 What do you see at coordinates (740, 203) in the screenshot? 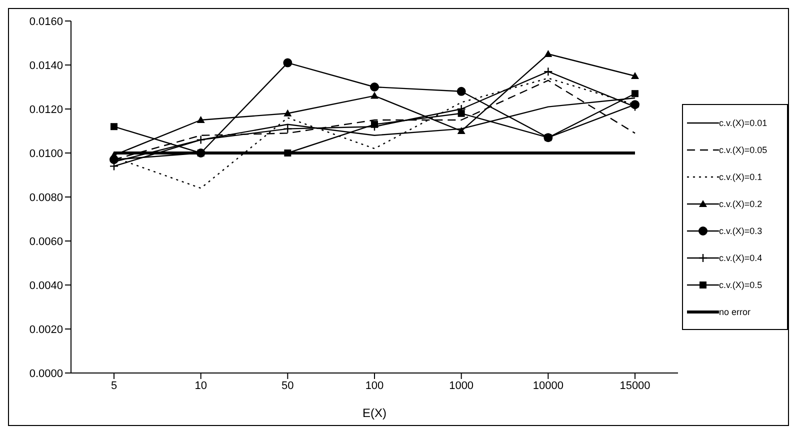
I see `legend-label: c.v.(X)=0.2` at bounding box center [740, 203].